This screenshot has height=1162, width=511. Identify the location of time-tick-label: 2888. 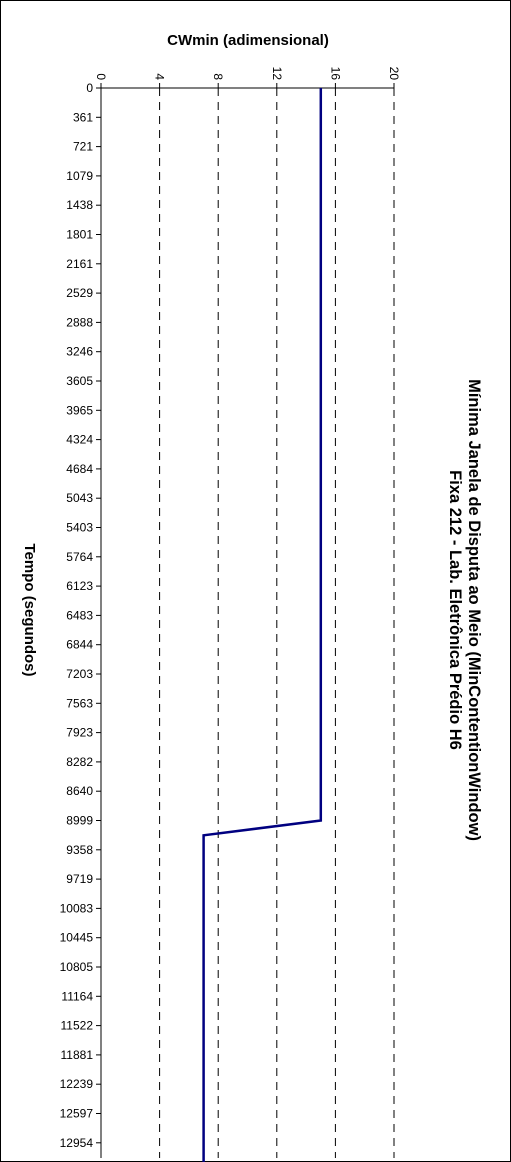
(79, 322).